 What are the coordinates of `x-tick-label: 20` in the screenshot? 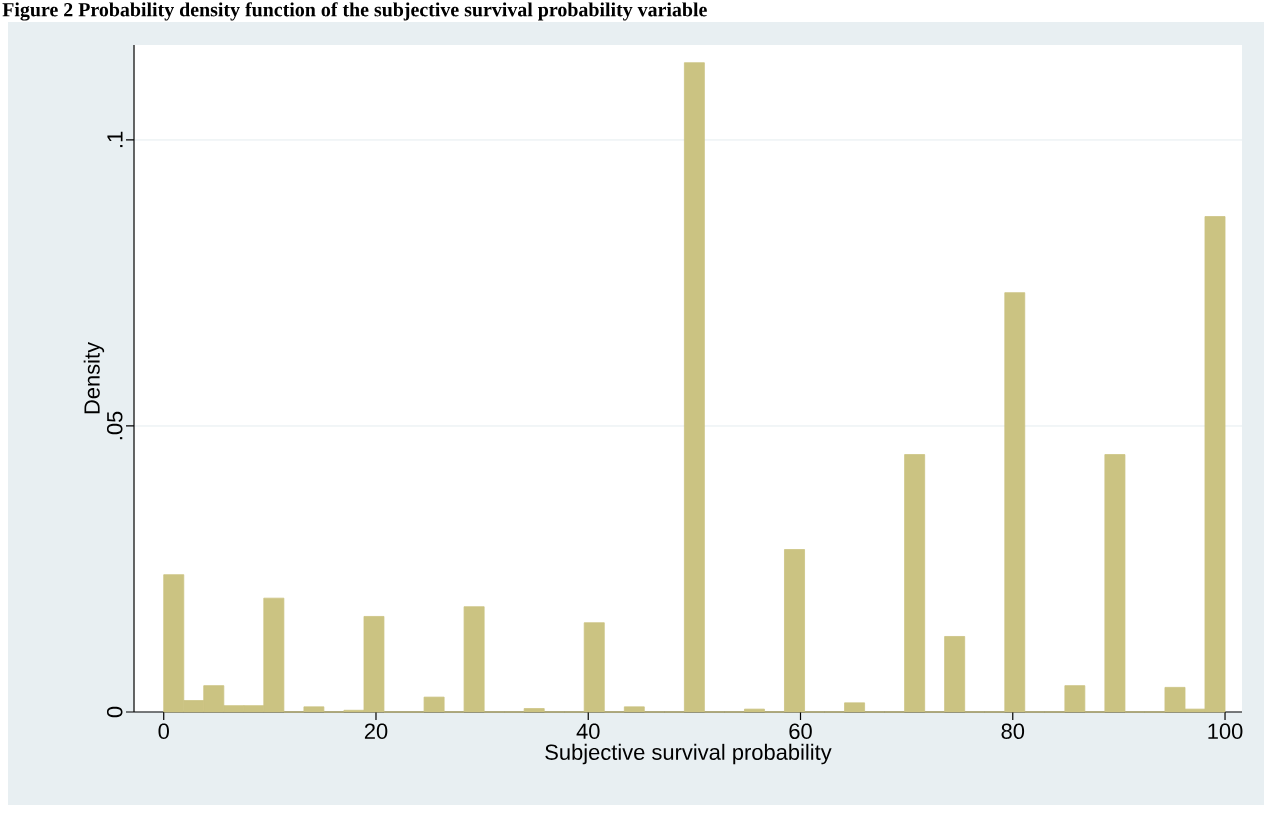 It's located at (376, 731).